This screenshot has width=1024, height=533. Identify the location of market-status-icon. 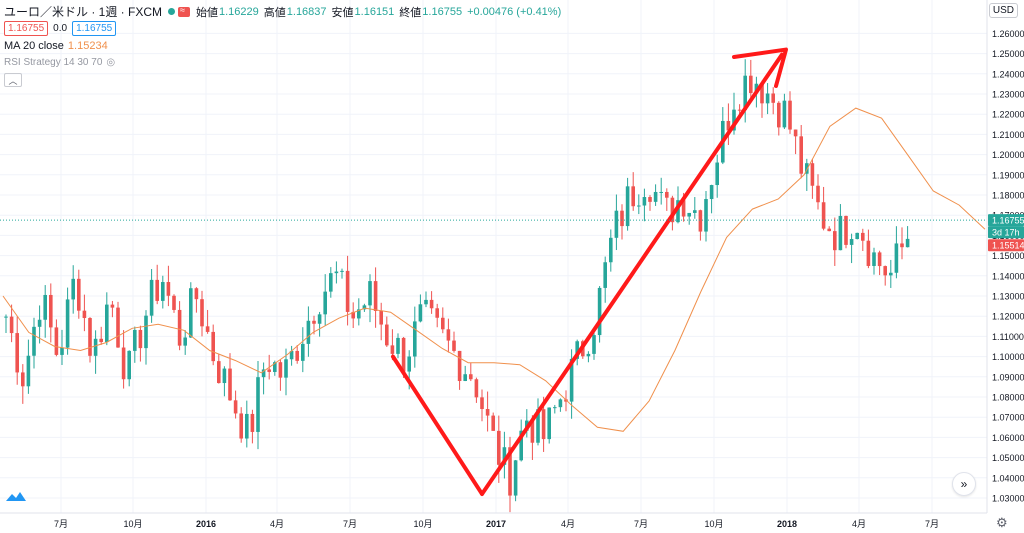
(171, 11).